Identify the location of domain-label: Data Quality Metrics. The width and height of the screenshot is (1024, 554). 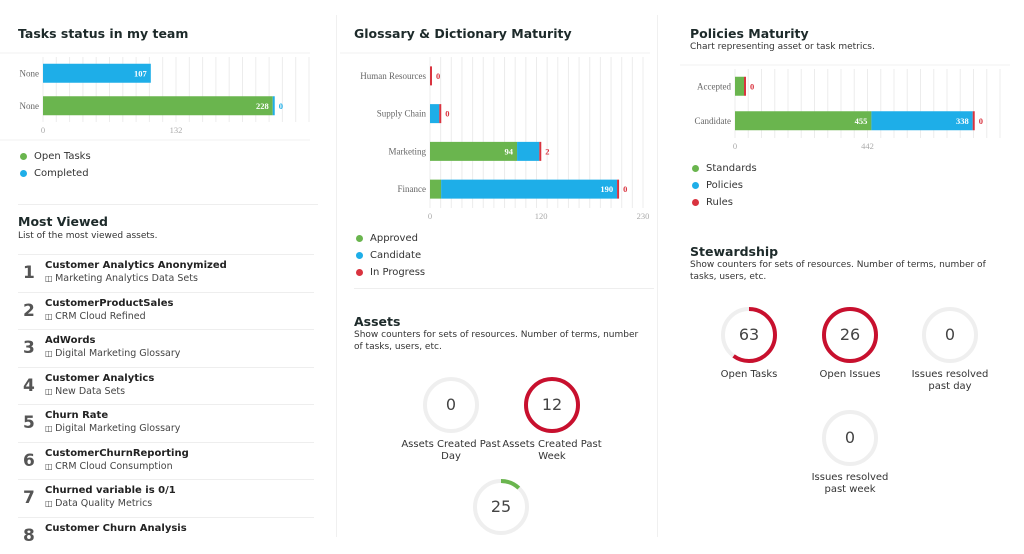
(104, 503).